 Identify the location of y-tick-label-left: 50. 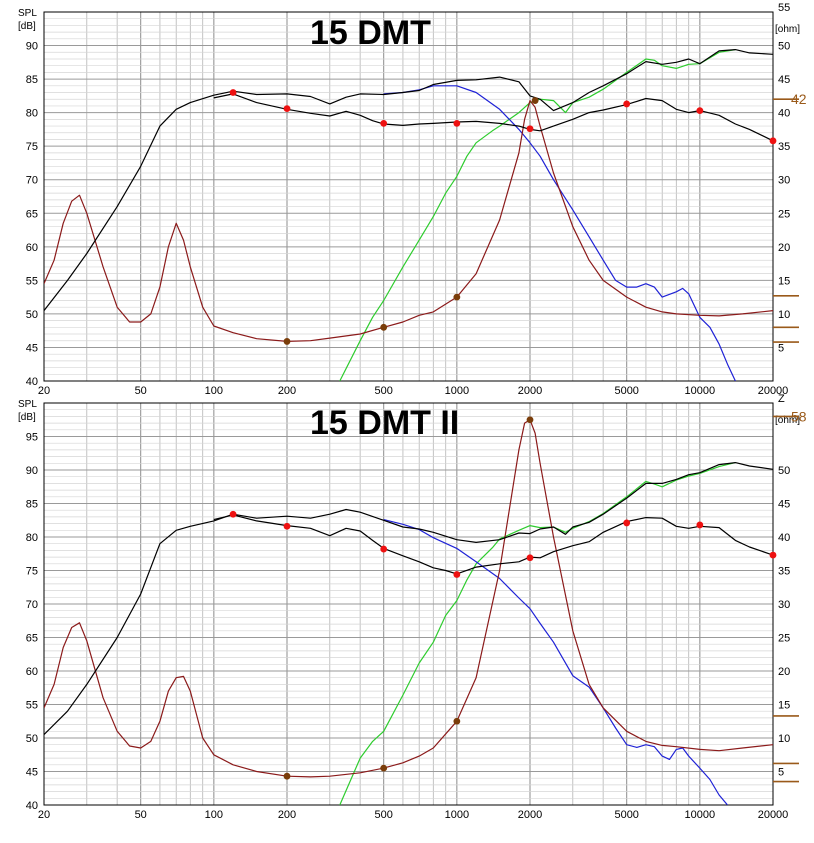
(32, 739).